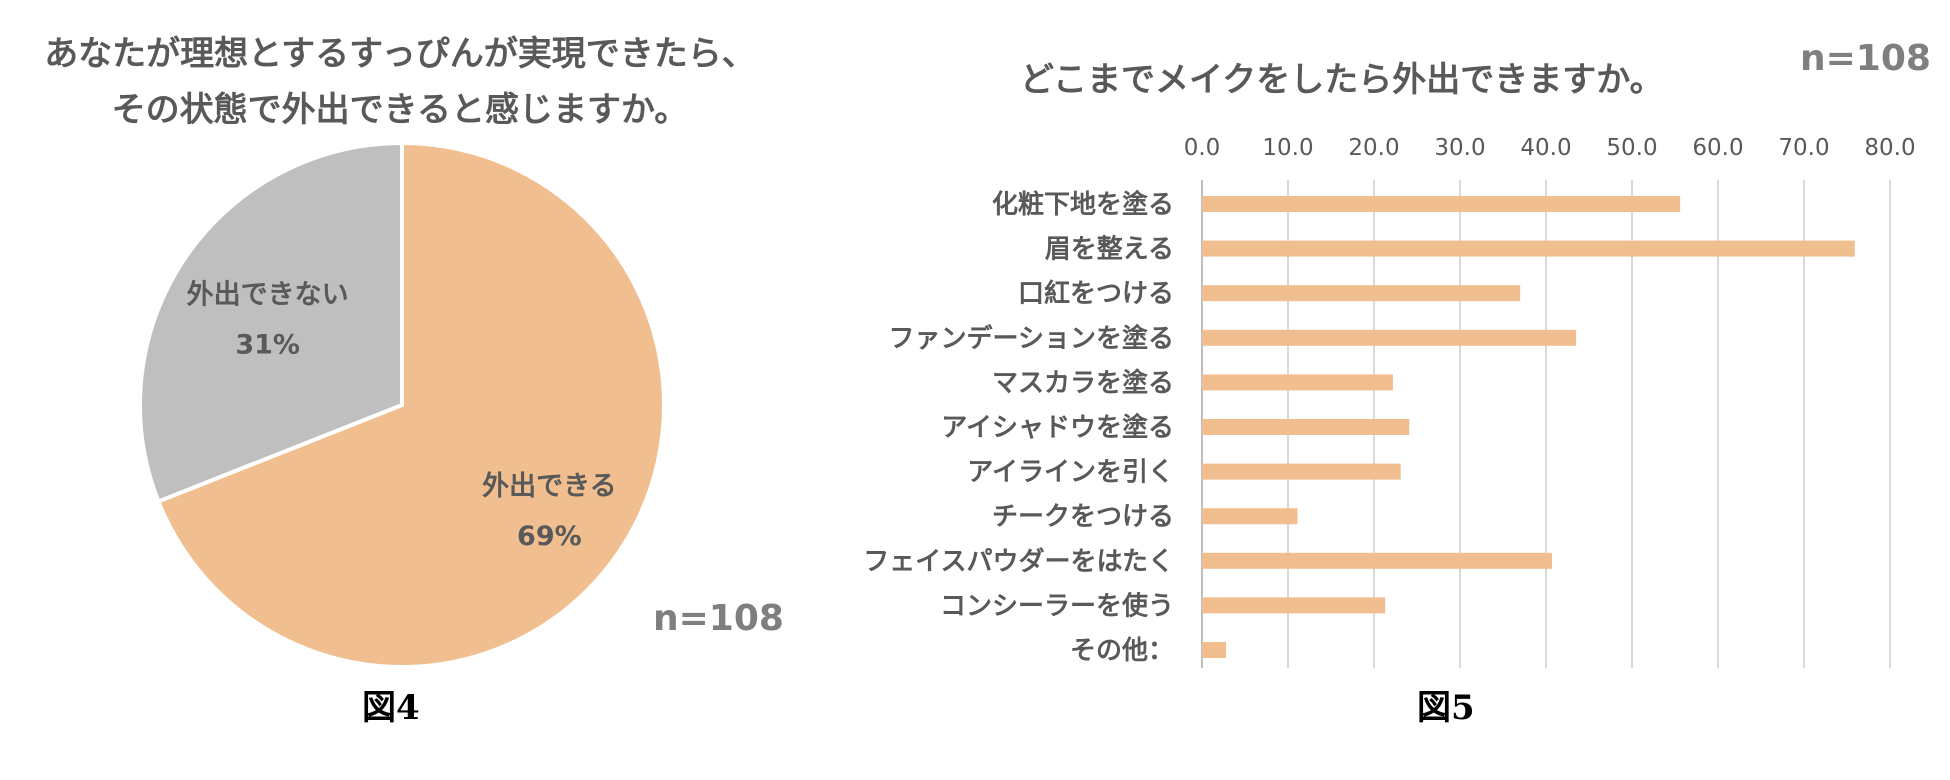 The image size is (1950, 780). What do you see at coordinates (1342, 80) in the screenshot?
I see `bar-chart-title: どこまでメイクをしたら外出できますか。` at bounding box center [1342, 80].